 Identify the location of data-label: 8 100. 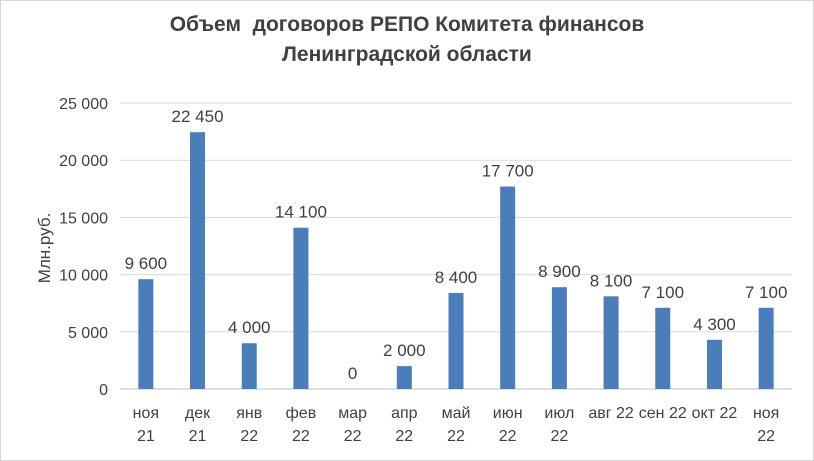
(611, 280).